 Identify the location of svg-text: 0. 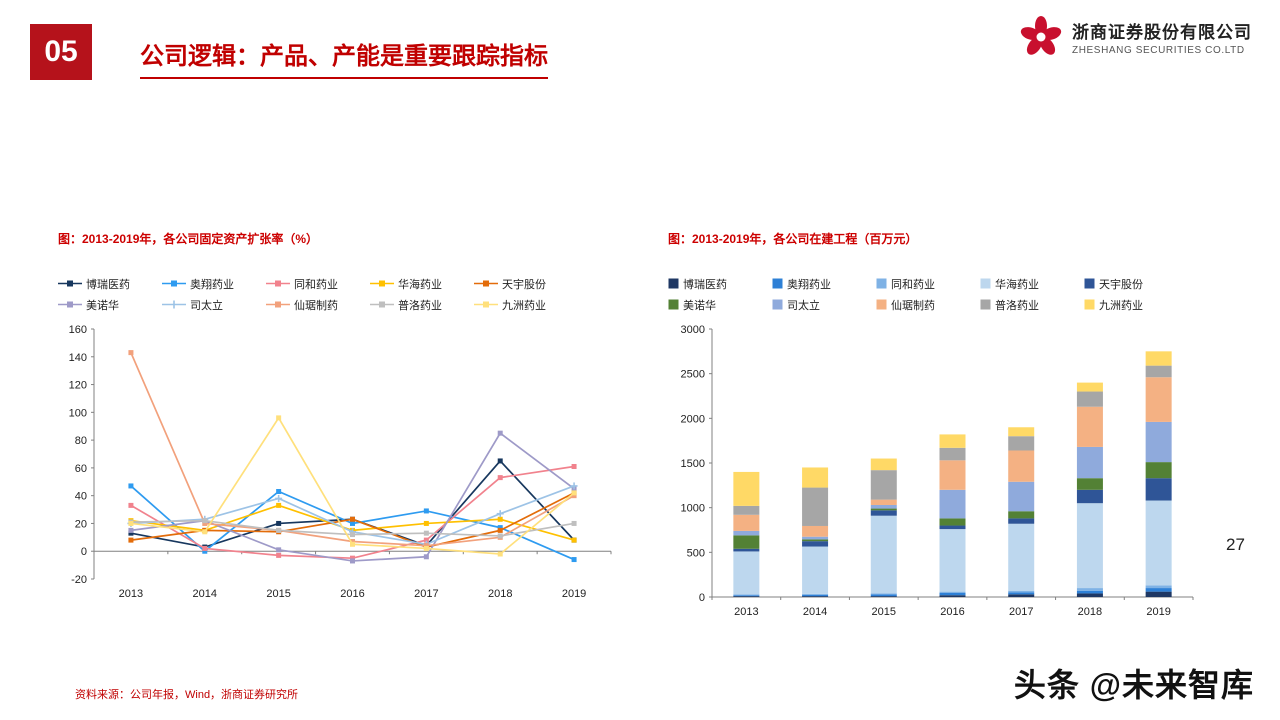
(84, 552).